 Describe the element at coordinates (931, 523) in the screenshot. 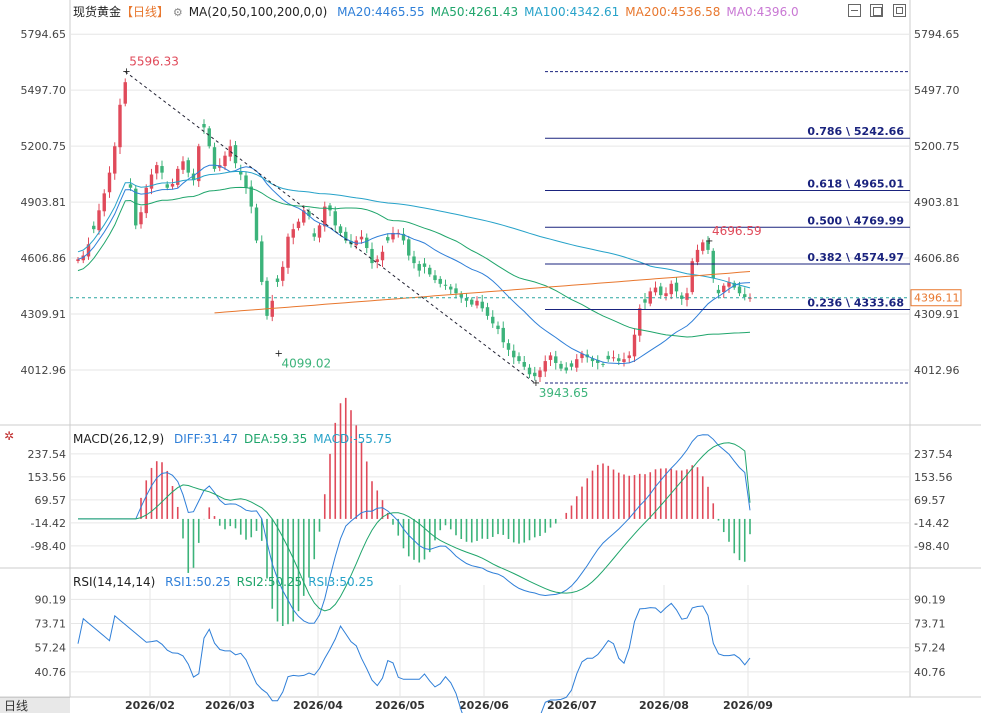

I see `macd-tick-right: -14.42` at that location.